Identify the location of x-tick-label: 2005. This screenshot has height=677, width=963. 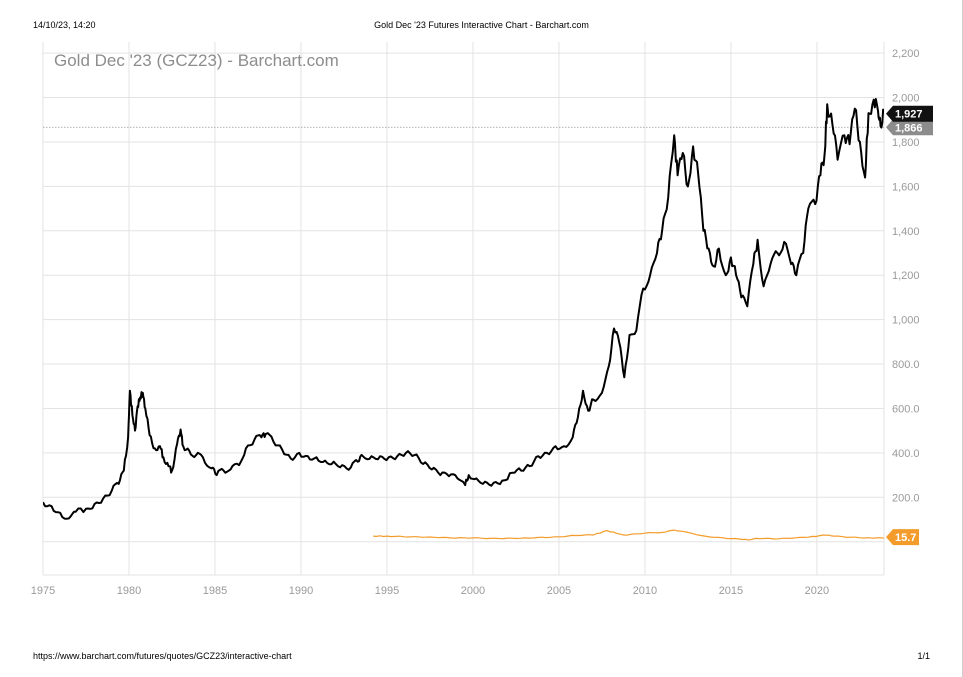
(559, 591).